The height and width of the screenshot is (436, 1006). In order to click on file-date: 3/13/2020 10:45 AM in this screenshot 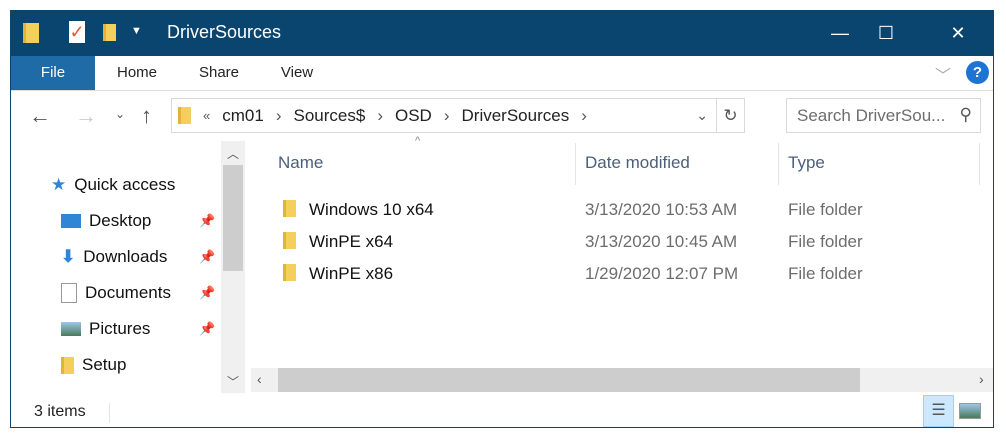, I will do `click(661, 241)`.